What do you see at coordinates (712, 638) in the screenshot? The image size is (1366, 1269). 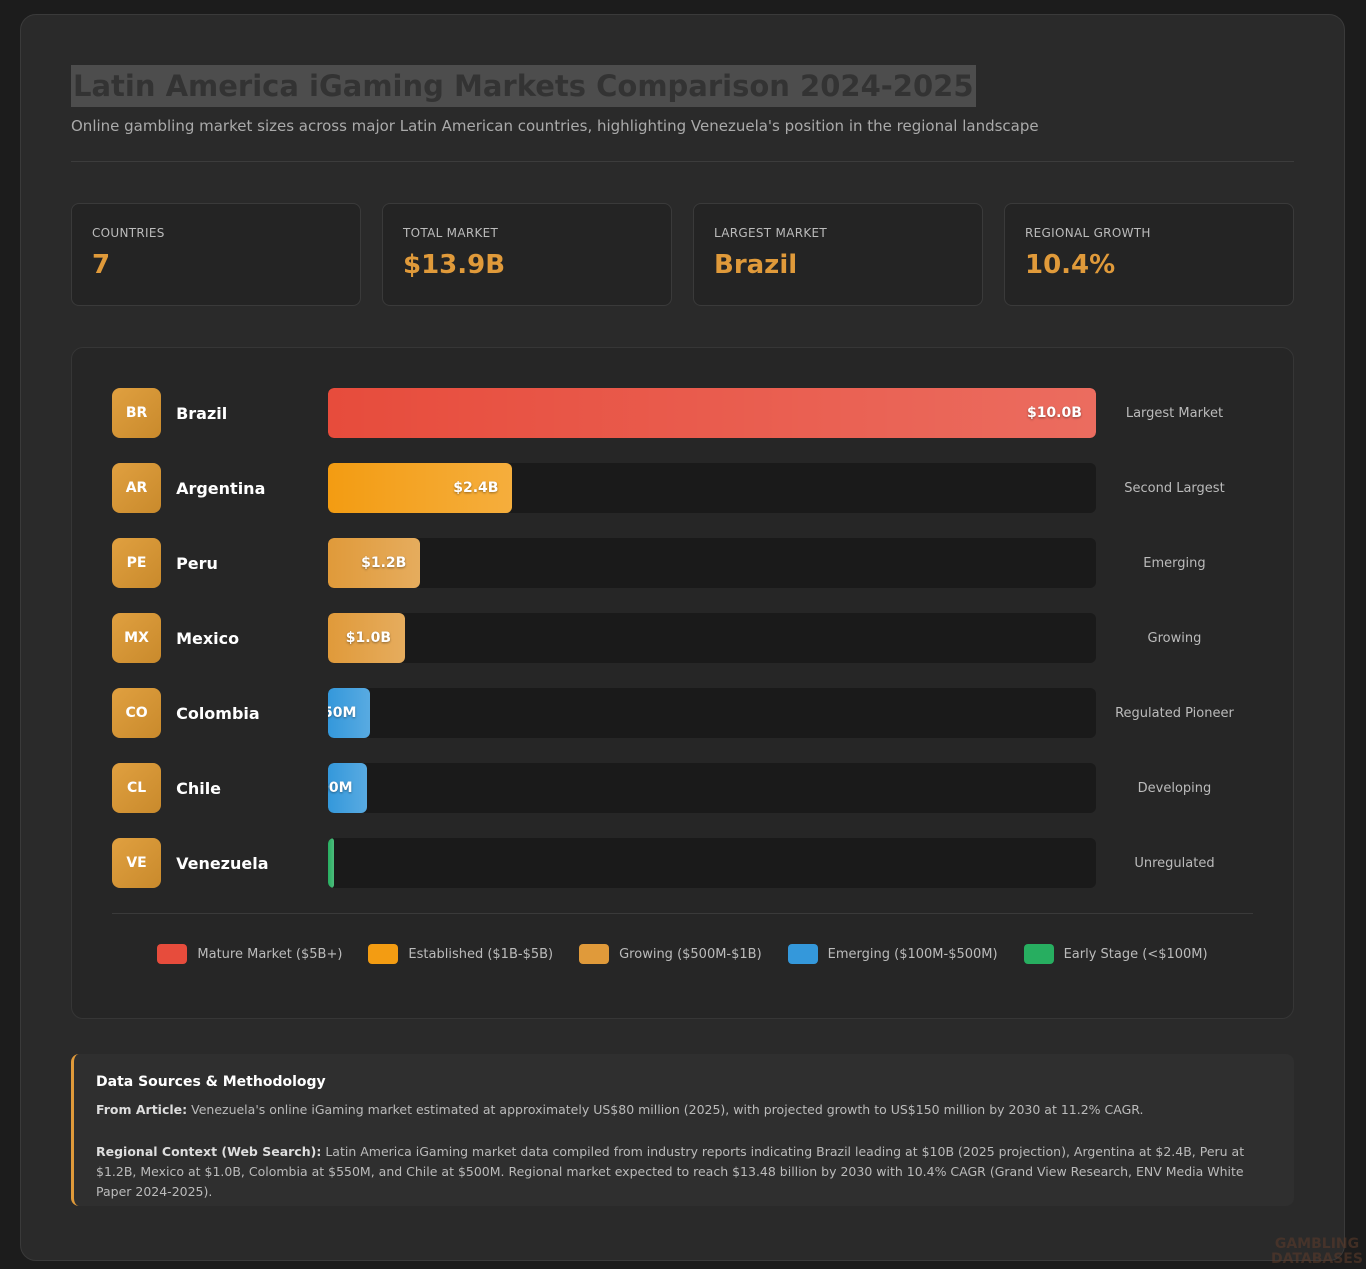 I see `bar-track: $1.0B` at bounding box center [712, 638].